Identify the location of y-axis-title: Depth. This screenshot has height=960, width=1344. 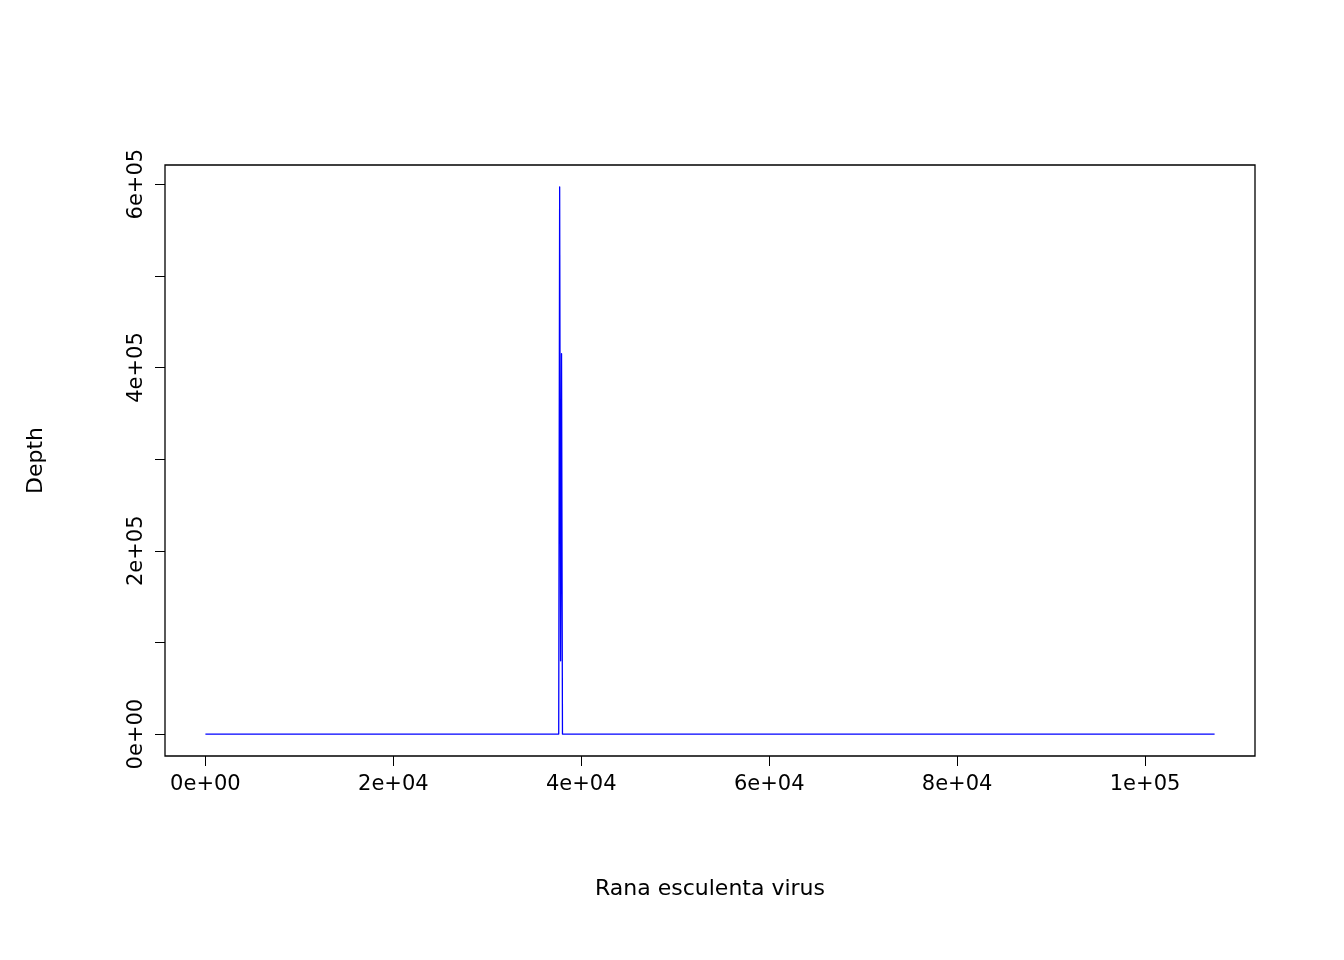
(34, 460).